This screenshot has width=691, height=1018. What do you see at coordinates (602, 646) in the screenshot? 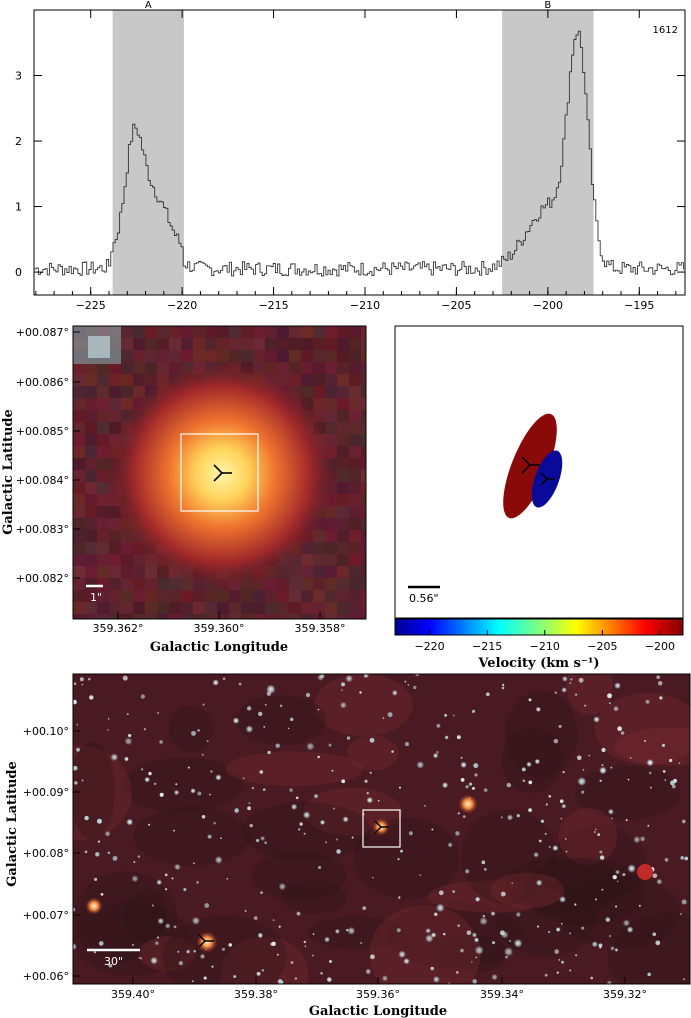
I see `colorbar-tick-label: −205` at bounding box center [602, 646].